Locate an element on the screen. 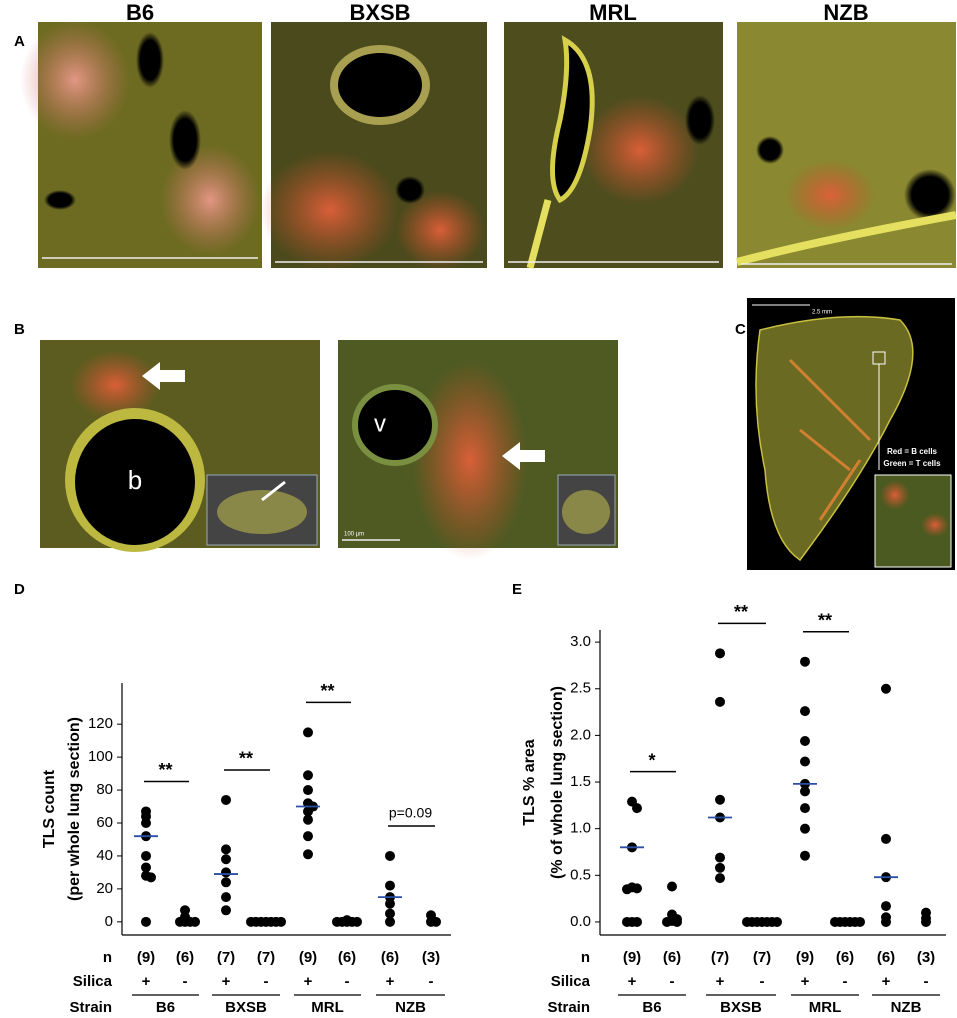  y-tick-label: 1.5 is located at coordinates (580, 781).